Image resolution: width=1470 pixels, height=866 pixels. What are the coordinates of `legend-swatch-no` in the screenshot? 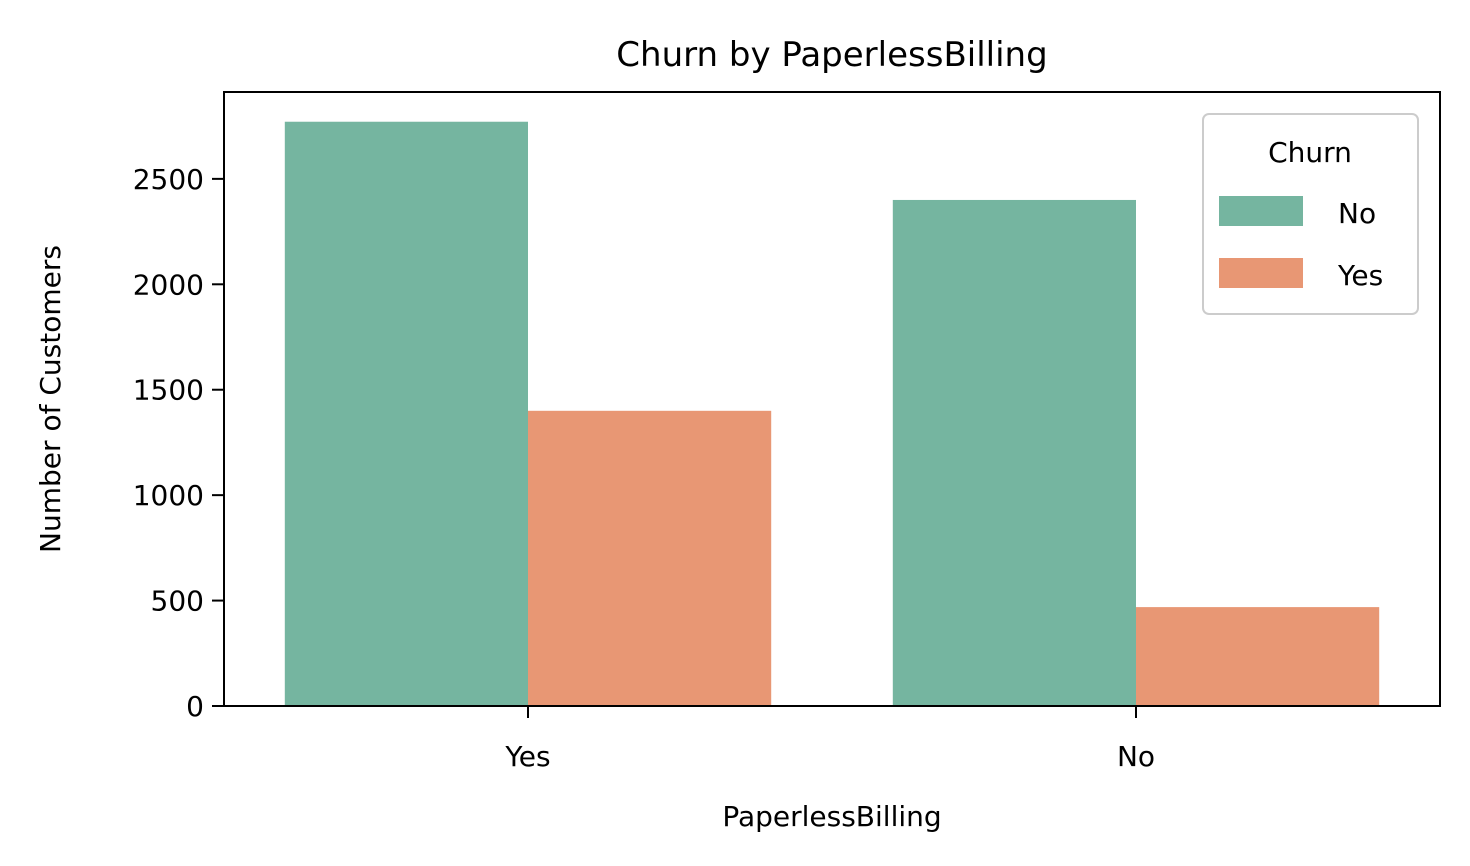 It's located at (1261, 211).